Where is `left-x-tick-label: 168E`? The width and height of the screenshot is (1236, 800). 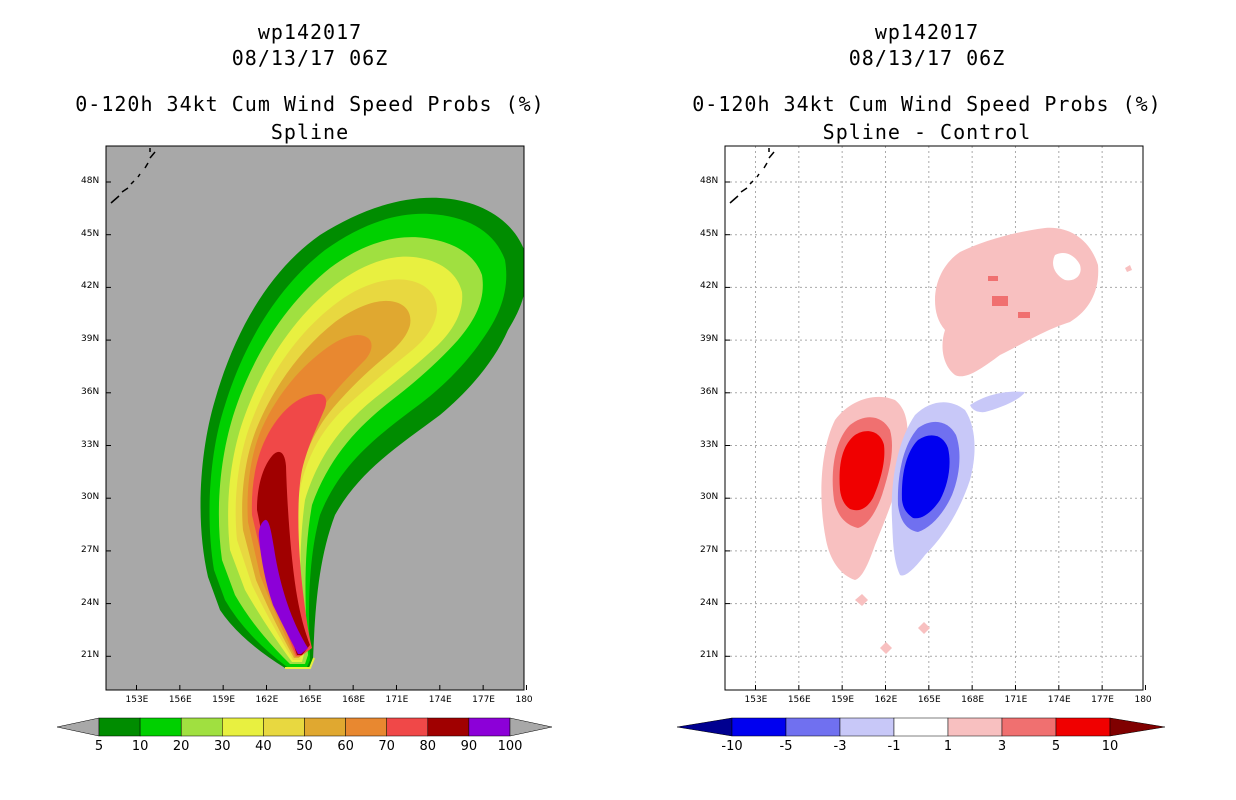 left-x-tick-label: 168E is located at coordinates (354, 700).